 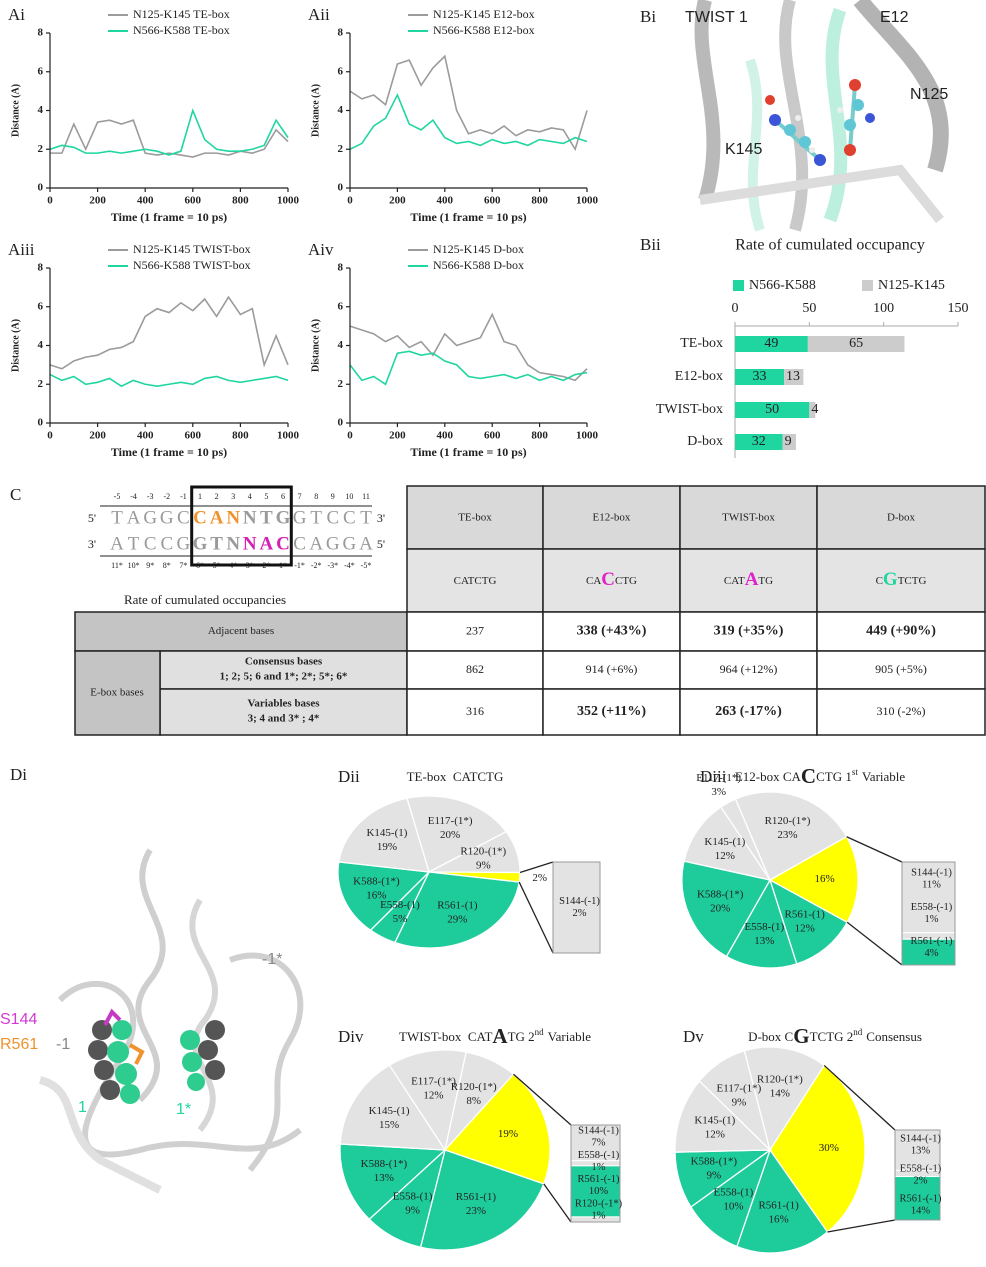 What do you see at coordinates (349, 496) in the screenshot?
I see `position-number: 10` at bounding box center [349, 496].